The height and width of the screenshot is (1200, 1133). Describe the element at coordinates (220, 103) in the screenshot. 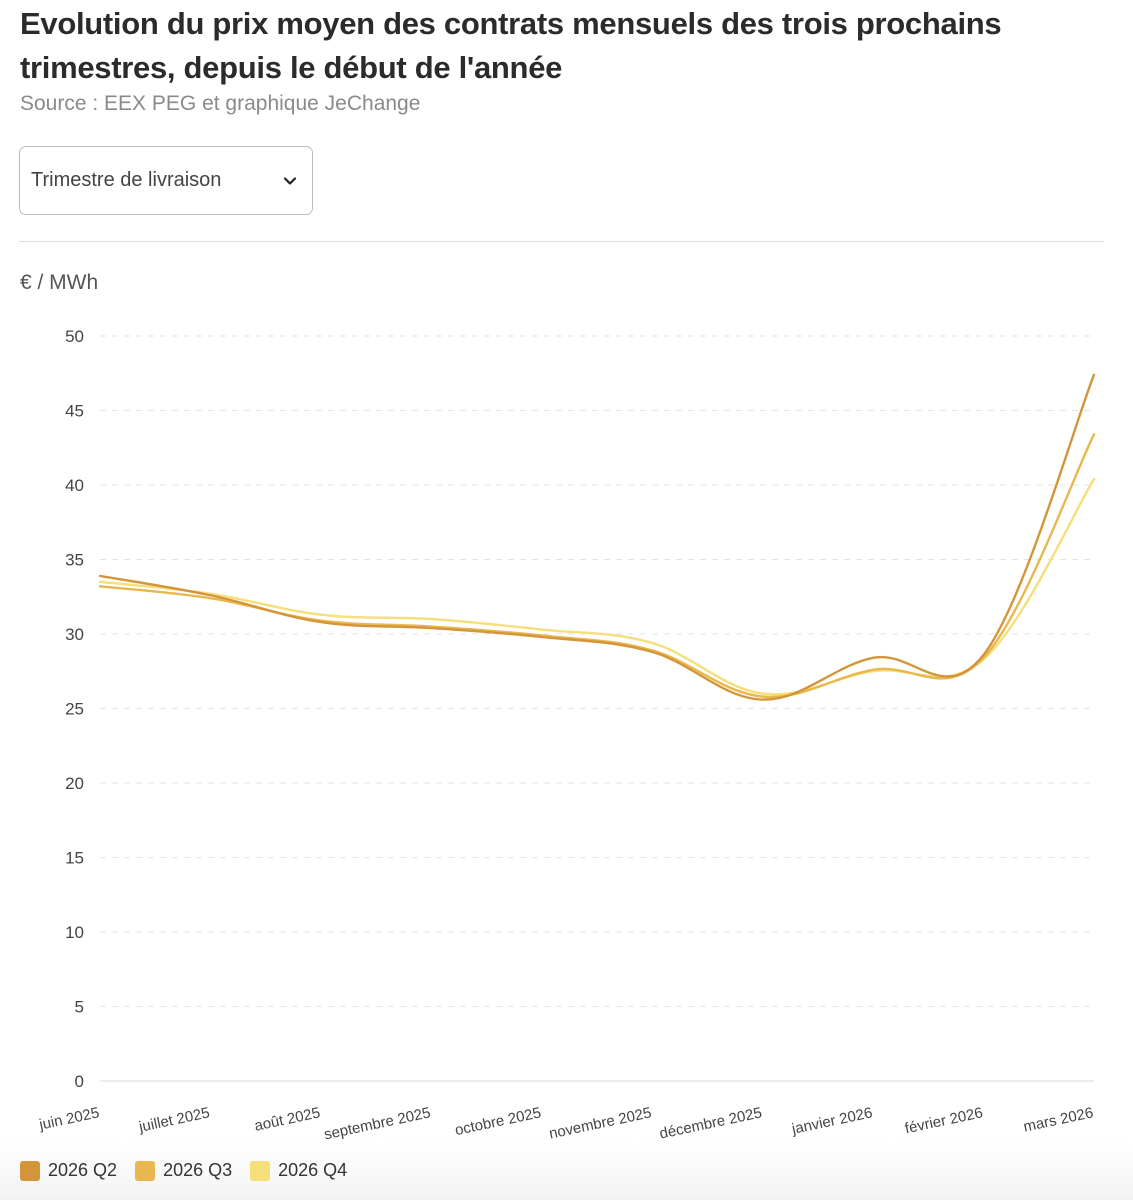

I see `chart-source: Source : EEX PEG et graphique JeChange` at that location.